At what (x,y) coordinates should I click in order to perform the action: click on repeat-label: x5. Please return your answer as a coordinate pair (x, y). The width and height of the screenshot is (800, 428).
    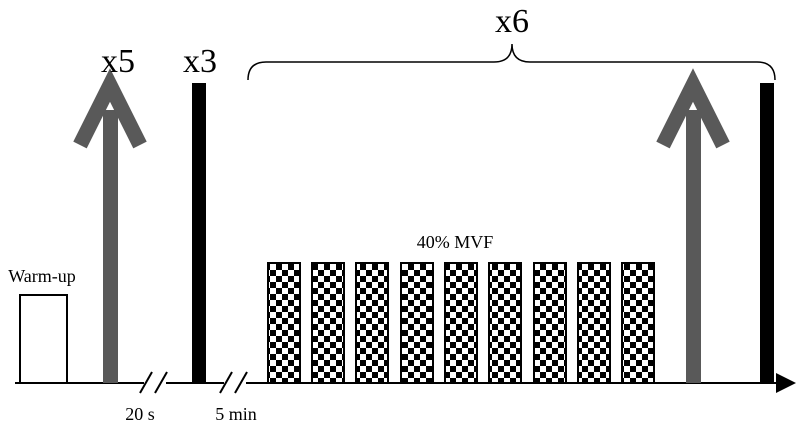
    Looking at the image, I should click on (118, 61).